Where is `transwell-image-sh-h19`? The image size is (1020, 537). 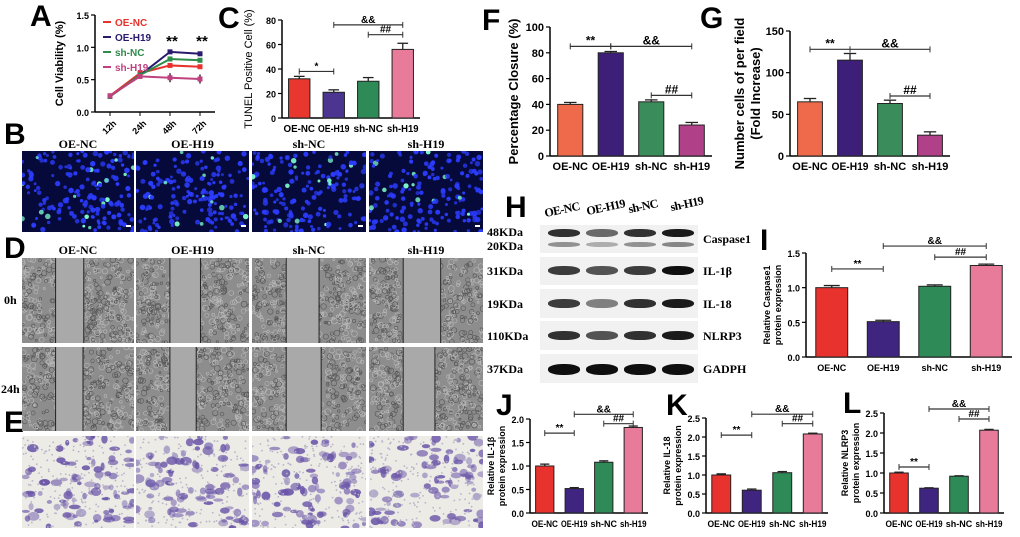 transwell-image-sh-h19 is located at coordinates (426, 482).